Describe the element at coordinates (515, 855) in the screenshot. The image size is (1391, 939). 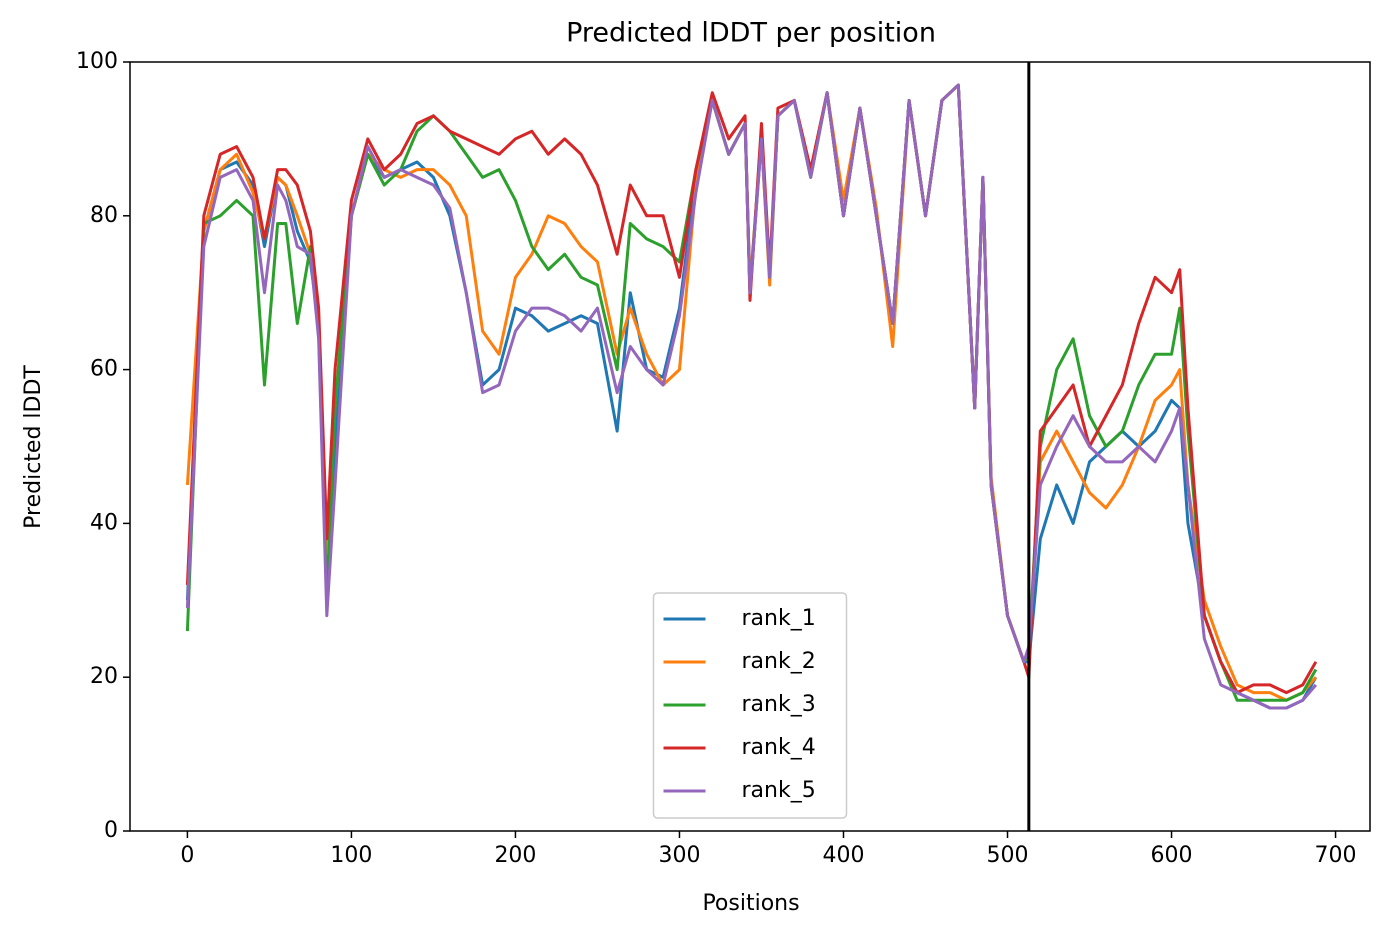
I see `x-tick-label: 200` at that location.